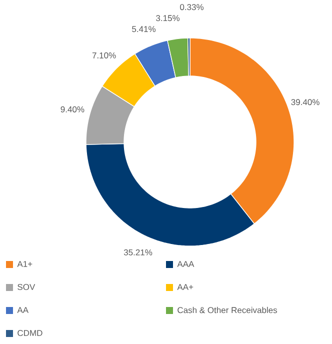  What do you see at coordinates (104, 55) in the screenshot?
I see `data-label: 7.10%` at bounding box center [104, 55].